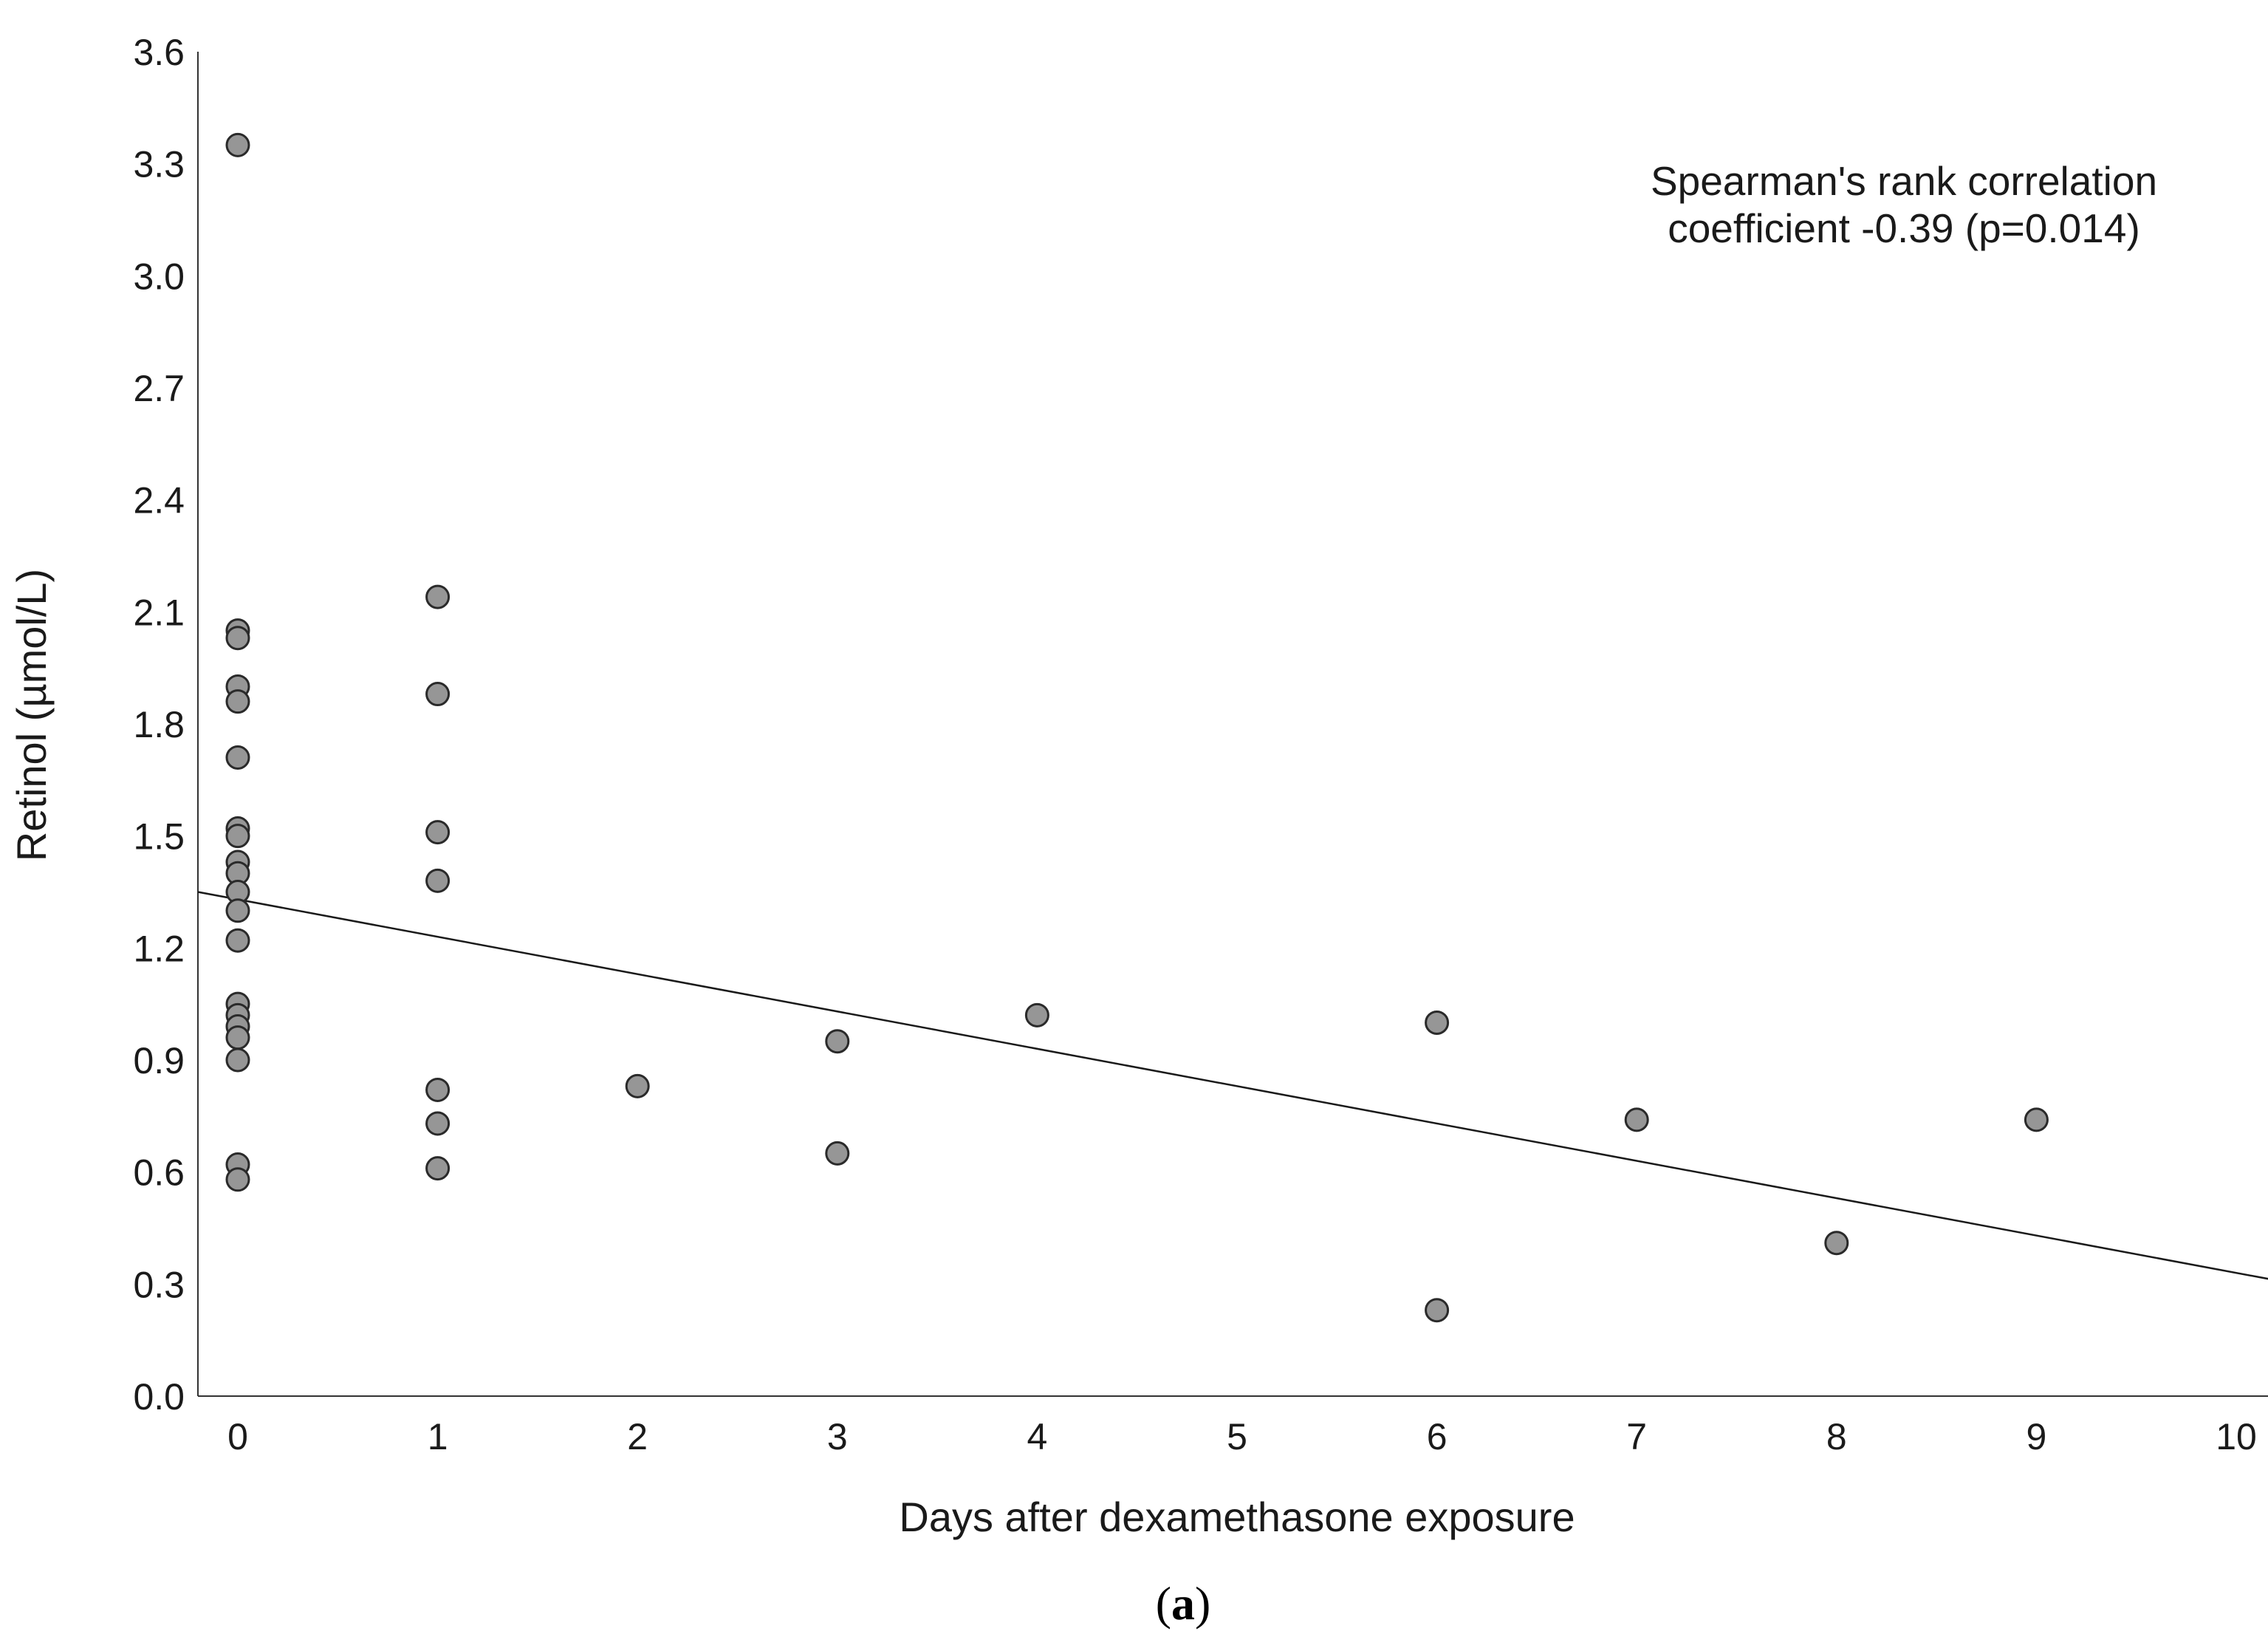 Image resolution: width=2268 pixels, height=1648 pixels. What do you see at coordinates (2036, 1436) in the screenshot?
I see `x-tick-label: 9` at bounding box center [2036, 1436].